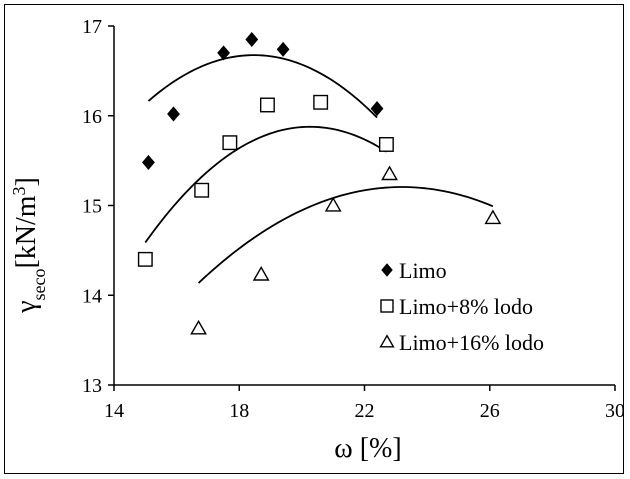  Describe the element at coordinates (365, 411) in the screenshot. I see `x-tick-label: 22` at that location.